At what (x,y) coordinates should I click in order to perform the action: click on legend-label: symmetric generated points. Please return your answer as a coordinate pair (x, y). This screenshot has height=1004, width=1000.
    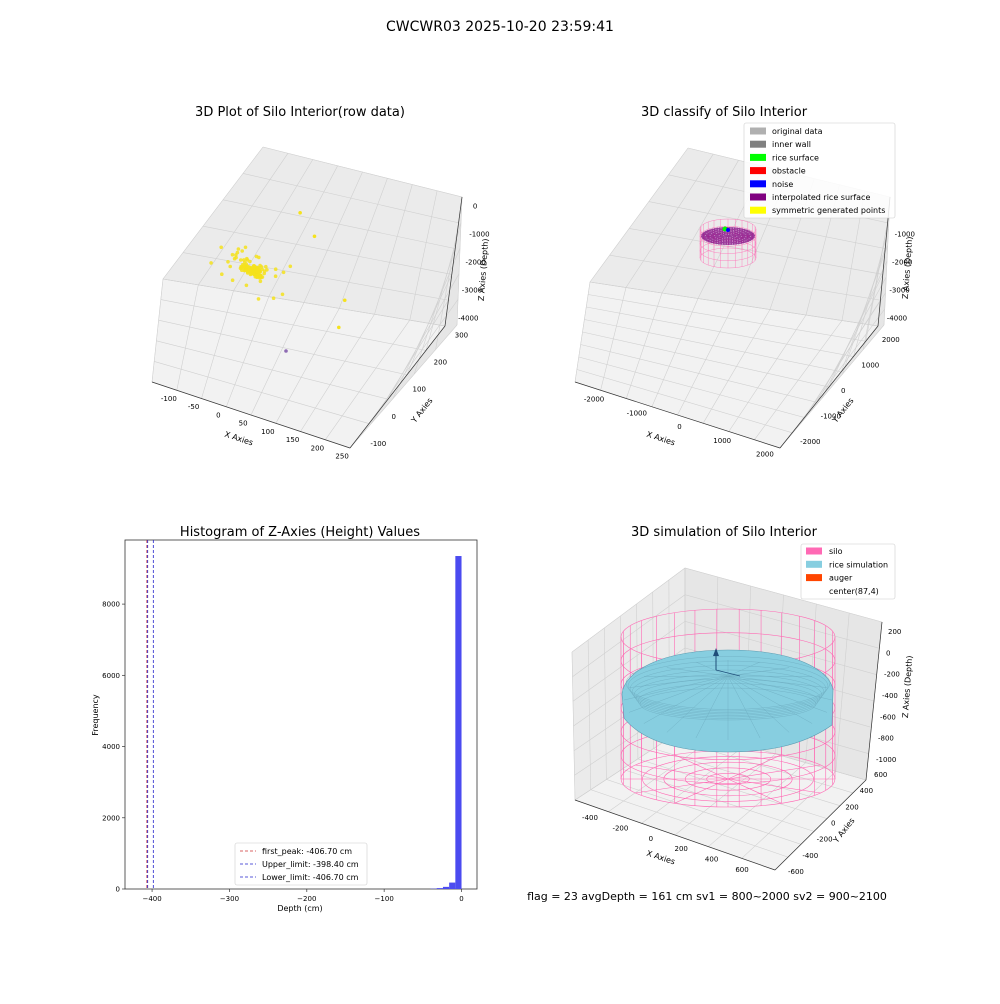
    Looking at the image, I should click on (828, 210).